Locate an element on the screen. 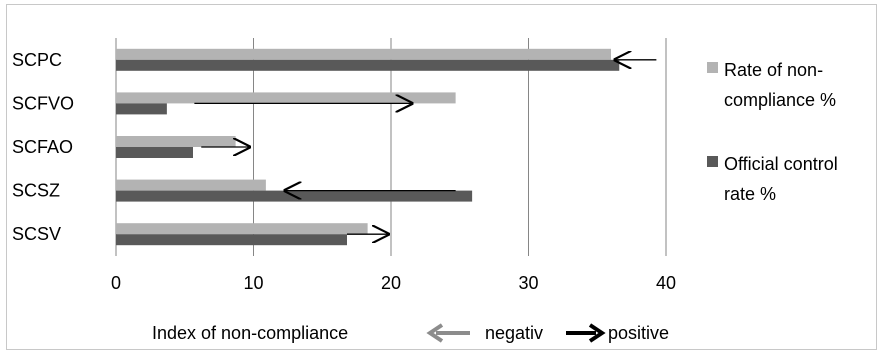 Image resolution: width=883 pixels, height=354 pixels. legend-label-rate-of-non-compliance-line2: compliance % is located at coordinates (780, 100).